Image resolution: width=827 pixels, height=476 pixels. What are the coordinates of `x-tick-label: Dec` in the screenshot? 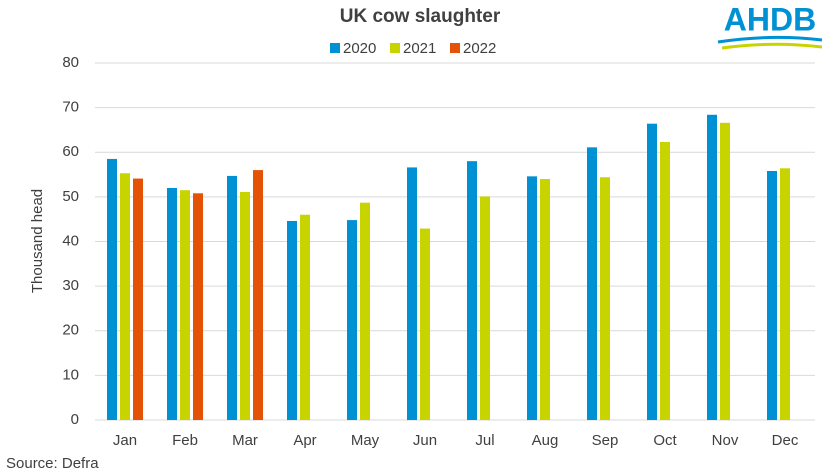 It's located at (785, 440).